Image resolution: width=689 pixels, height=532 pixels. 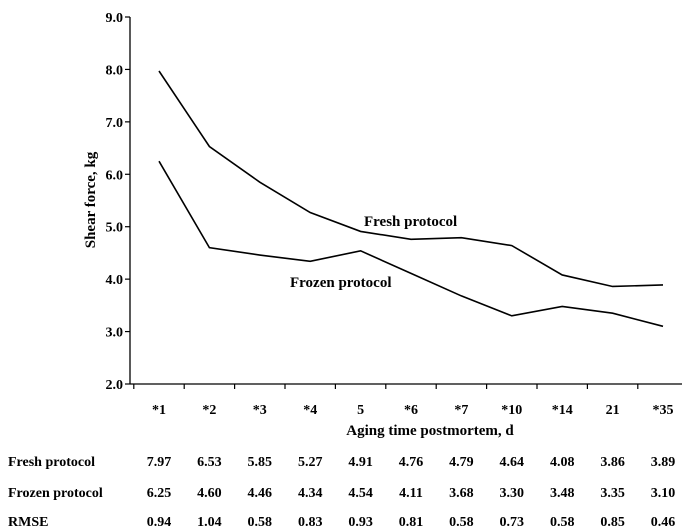 I want to click on table-cell: 7.97, so click(x=159, y=462).